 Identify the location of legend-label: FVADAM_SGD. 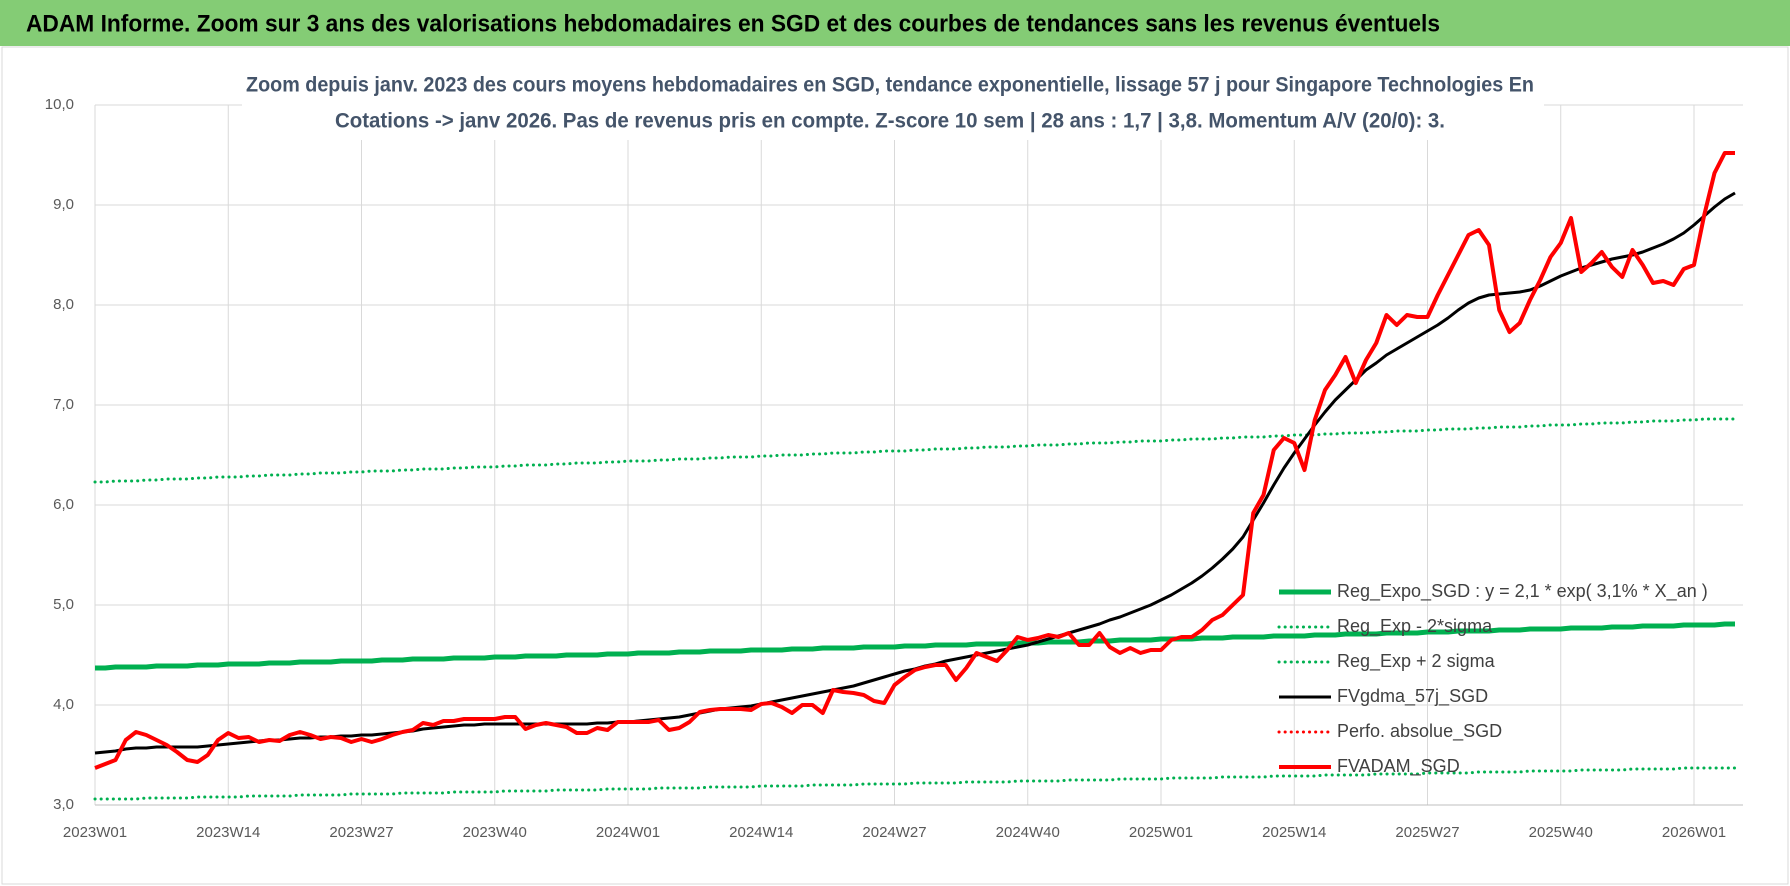
(1398, 766).